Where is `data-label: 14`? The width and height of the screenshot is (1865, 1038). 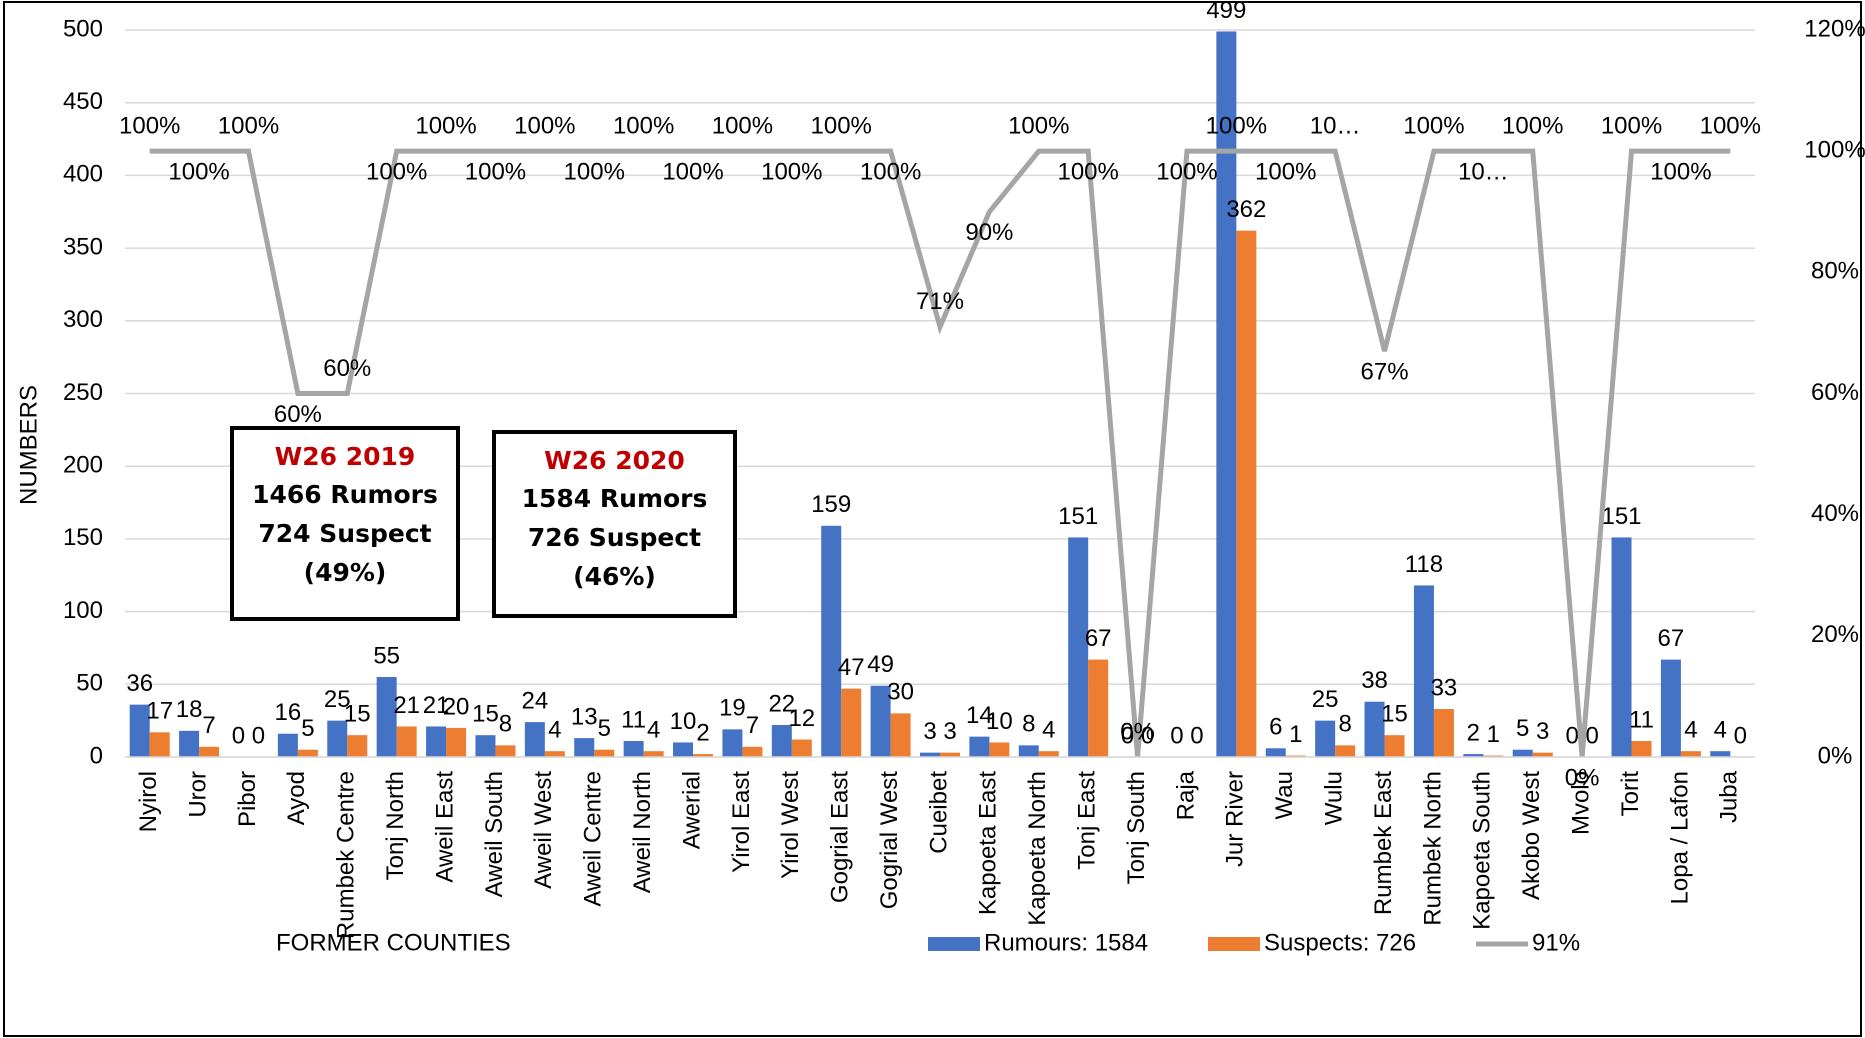
data-label: 14 is located at coordinates (979, 715).